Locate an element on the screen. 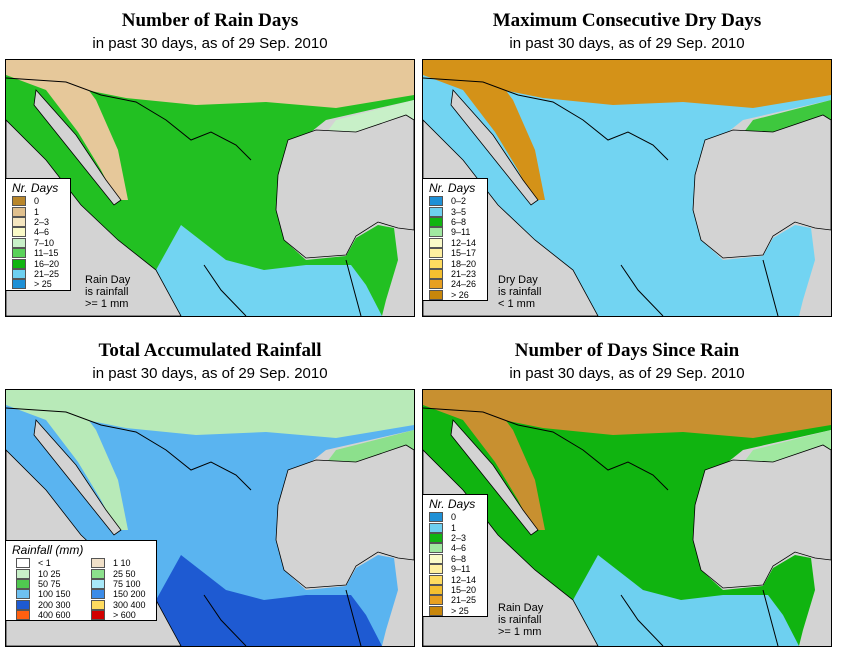 The width and height of the screenshot is (846, 660). north-region is located at coordinates (627, 84).